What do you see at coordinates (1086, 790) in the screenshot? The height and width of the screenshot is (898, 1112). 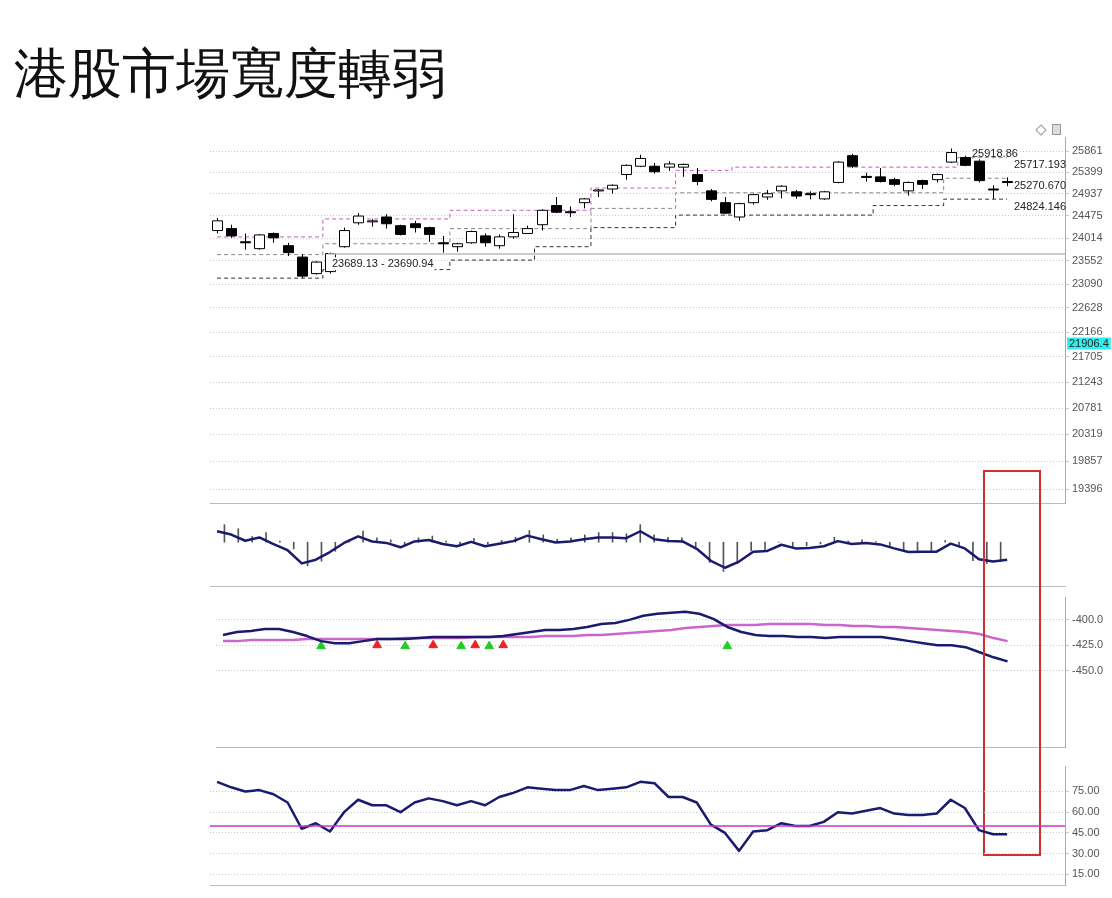 I see `y-tick-label: 75.00` at bounding box center [1086, 790].